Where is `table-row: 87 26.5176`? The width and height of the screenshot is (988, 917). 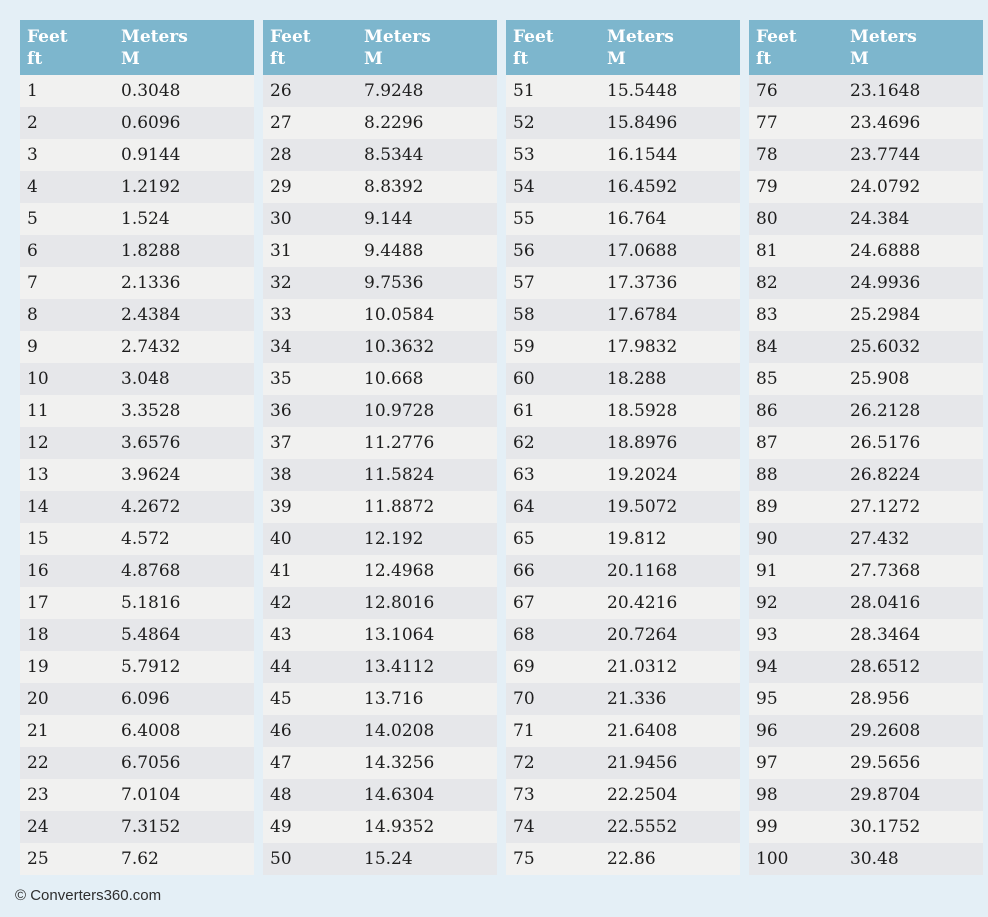
table-row: 87 26.5176 is located at coordinates (866, 443).